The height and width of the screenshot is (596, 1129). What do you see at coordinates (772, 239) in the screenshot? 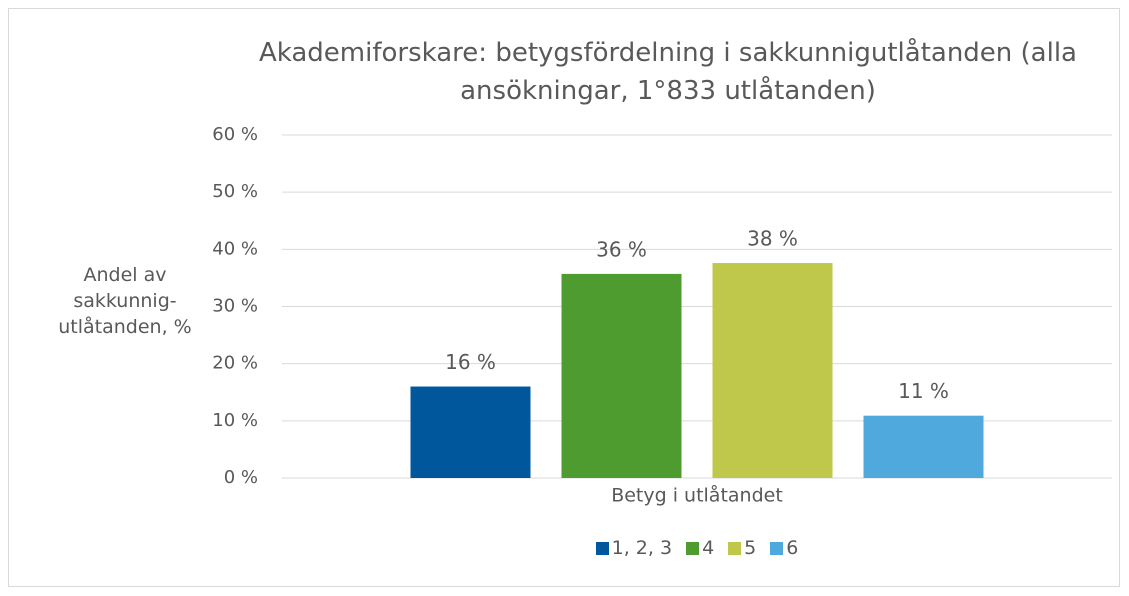
I see `data-label: 38 %` at bounding box center [772, 239].